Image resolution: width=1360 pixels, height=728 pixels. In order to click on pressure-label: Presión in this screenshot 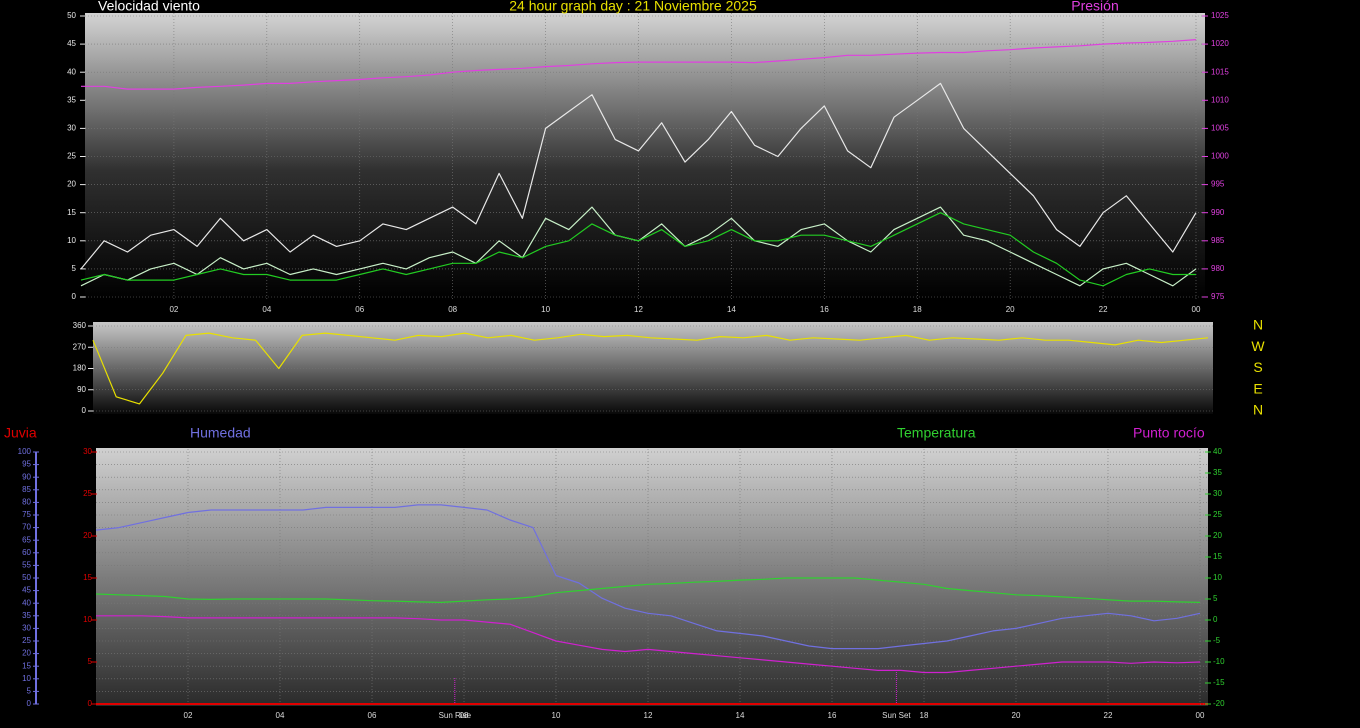, I will do `click(1094, 7)`.